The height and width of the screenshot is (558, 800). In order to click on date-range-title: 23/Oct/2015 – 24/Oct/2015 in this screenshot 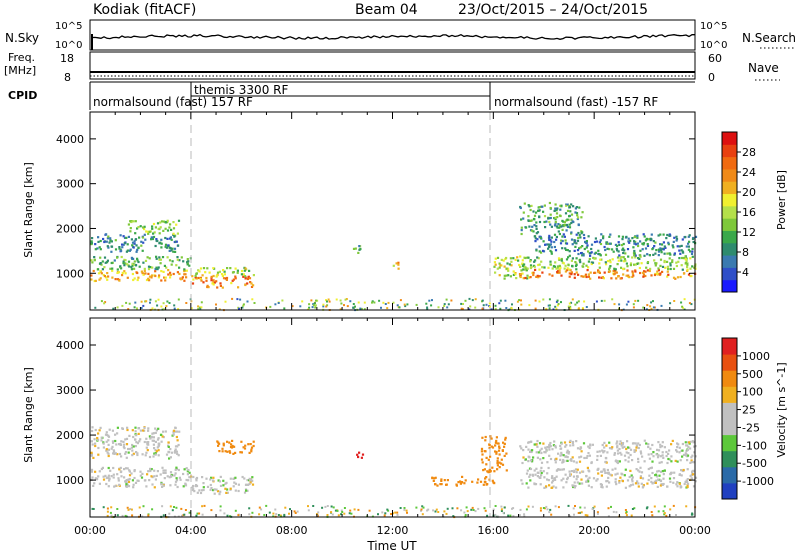, I will do `click(553, 10)`.